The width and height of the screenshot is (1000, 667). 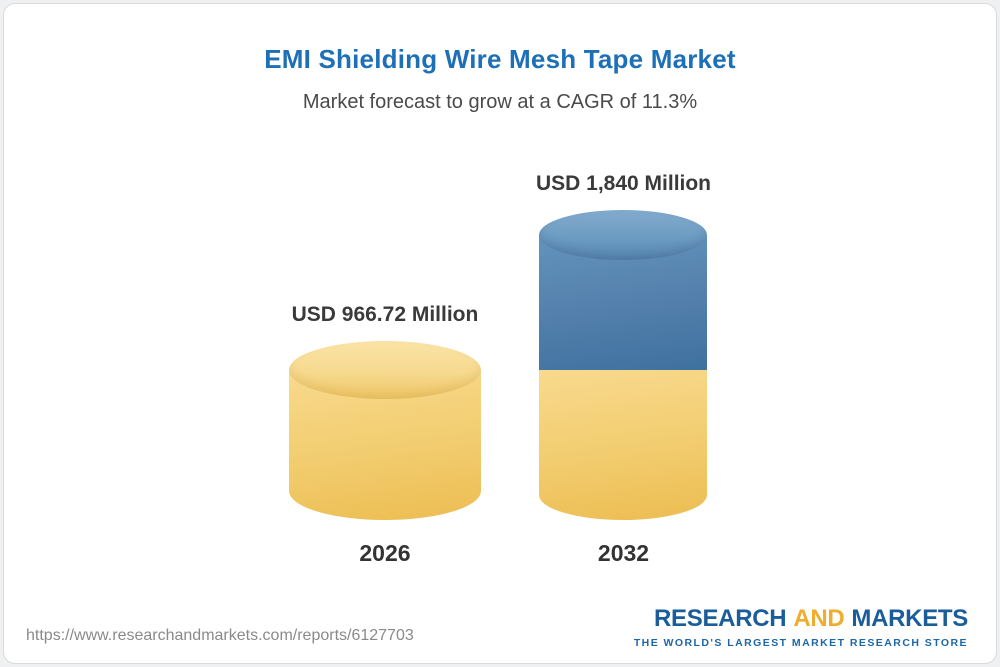 I want to click on category-label-2032: 2032, so click(x=623, y=553).